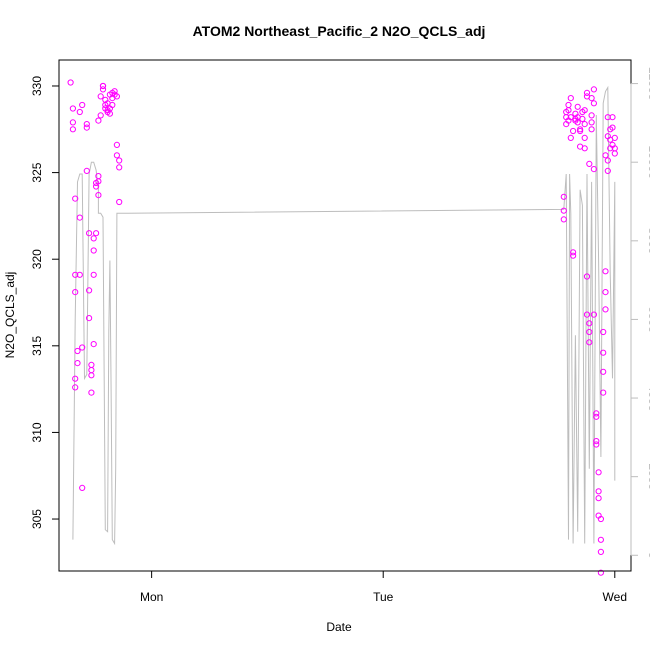  What do you see at coordinates (37, 259) in the screenshot?
I see `y-tick-label: 320` at bounding box center [37, 259].